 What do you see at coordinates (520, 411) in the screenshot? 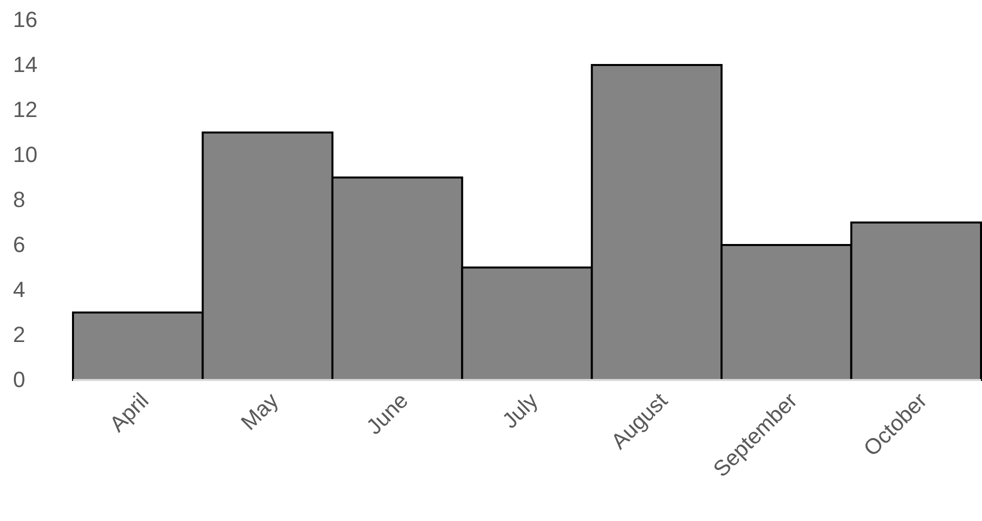
I see `x-tick-label: July` at bounding box center [520, 411].